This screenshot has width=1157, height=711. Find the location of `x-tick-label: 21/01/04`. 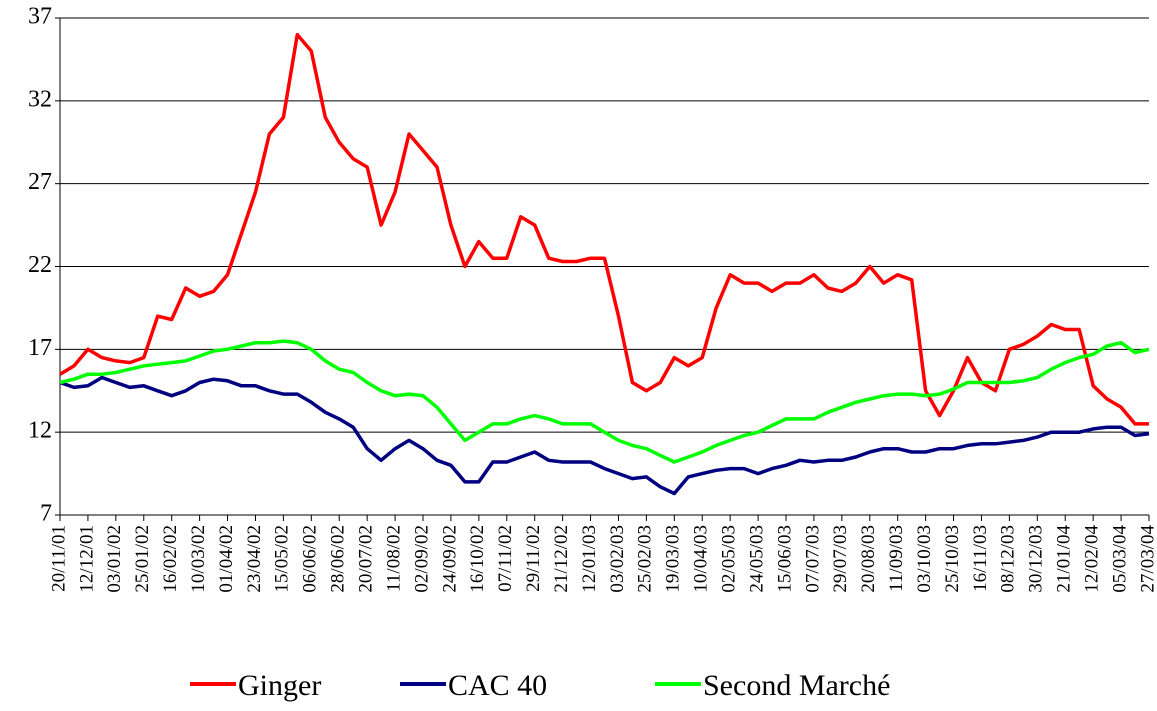

x-tick-label: 21/01/04 is located at coordinates (1064, 559).